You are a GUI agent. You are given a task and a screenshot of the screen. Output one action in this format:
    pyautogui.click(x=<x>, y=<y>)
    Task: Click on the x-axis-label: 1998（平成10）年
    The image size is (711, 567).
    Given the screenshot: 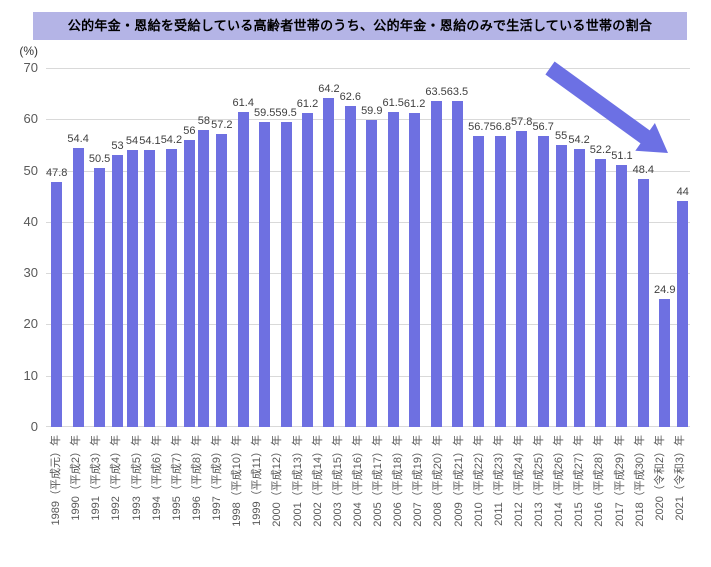 What is the action you would take?
    pyautogui.click(x=237, y=481)
    